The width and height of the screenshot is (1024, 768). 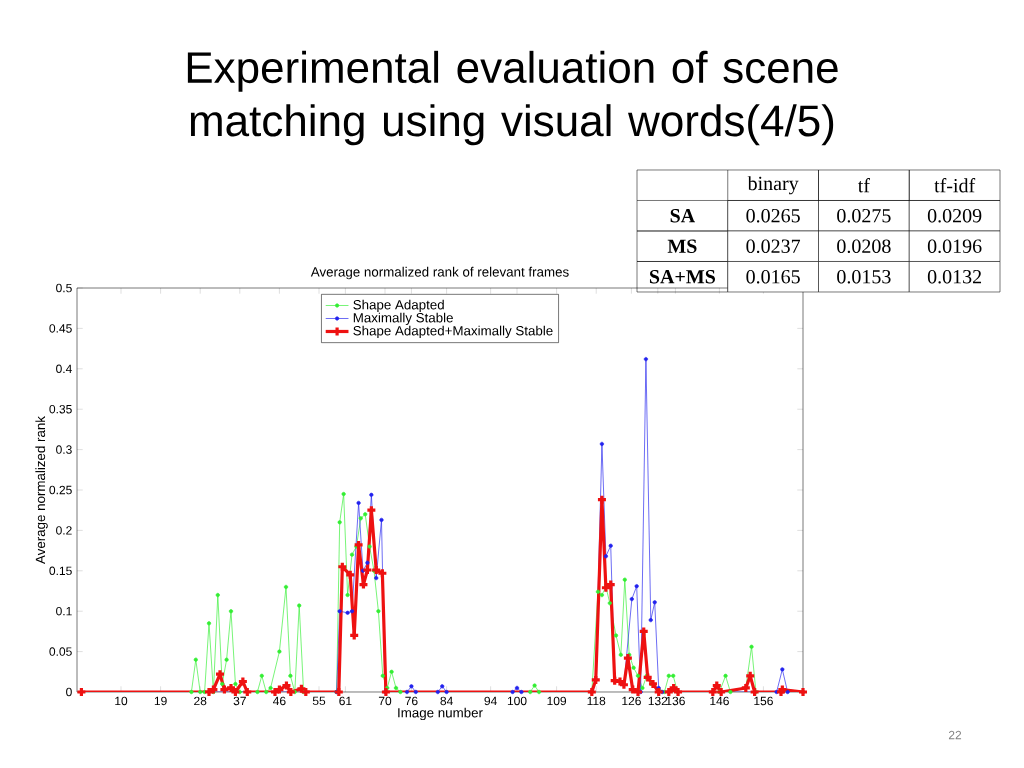 What do you see at coordinates (69, 692) in the screenshot?
I see `y-tick-label: 0` at bounding box center [69, 692].